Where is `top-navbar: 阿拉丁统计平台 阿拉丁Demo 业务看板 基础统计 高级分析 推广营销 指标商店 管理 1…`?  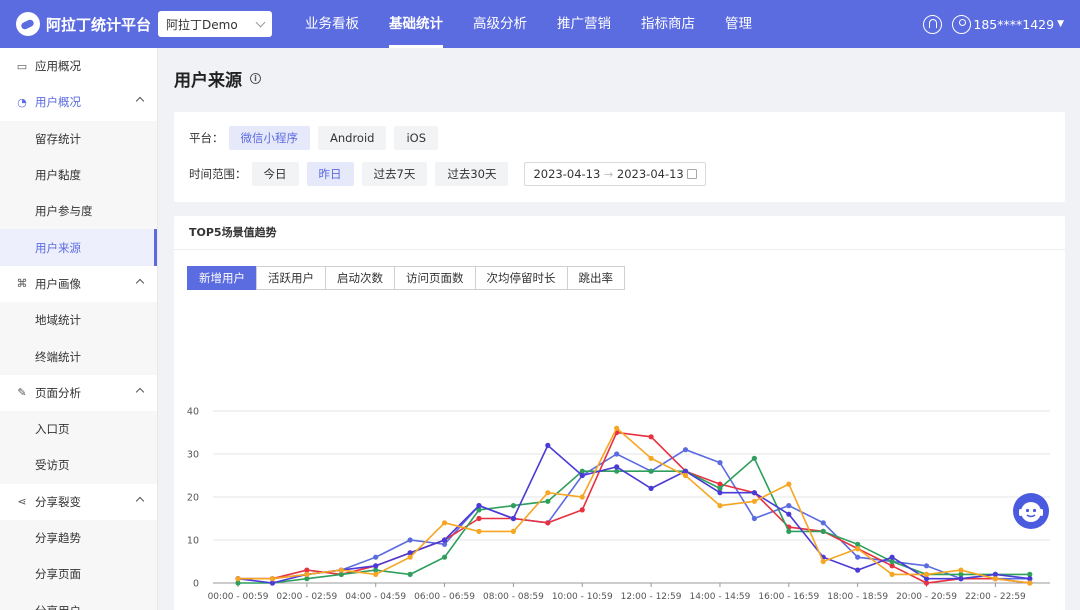 top-navbar: 阿拉丁统计平台 阿拉丁Demo 业务看板 基础统计 高级分析 推广营销 指标商店 管理 1… is located at coordinates (540, 24).